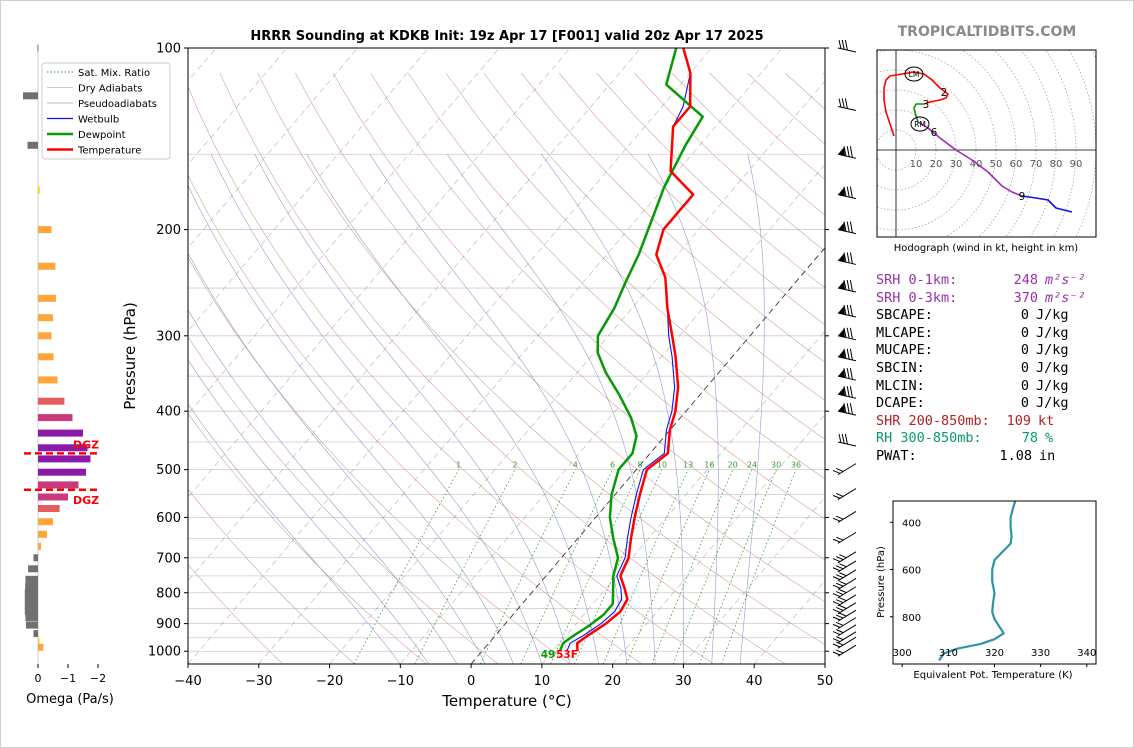 This screenshot has height=748, width=1134. I want to click on param-unit: %, so click(1049, 438).